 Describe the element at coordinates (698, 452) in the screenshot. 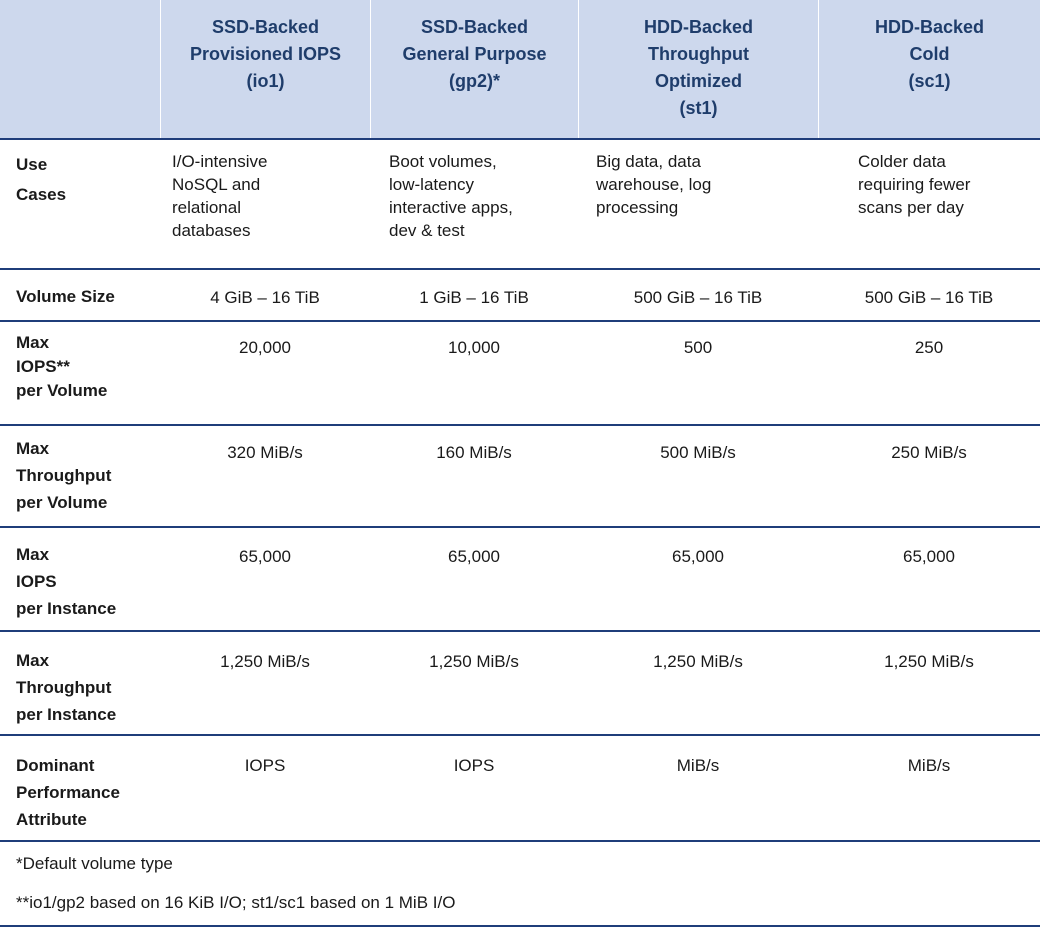

I see `table-cell: 500 MiB/s` at that location.